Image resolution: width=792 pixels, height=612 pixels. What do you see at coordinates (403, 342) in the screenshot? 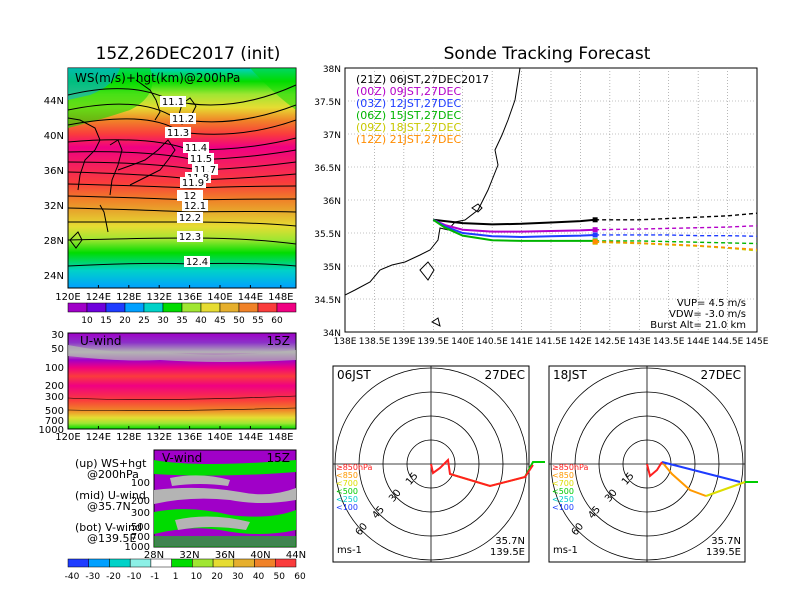
I see `track-x-tick: 139E` at bounding box center [403, 342].